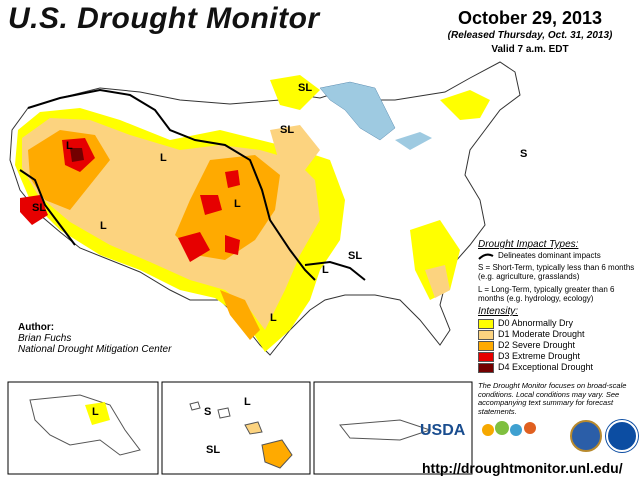  What do you see at coordinates (277, 454) in the screenshot?
I see `hawaii-big-island` at bounding box center [277, 454].